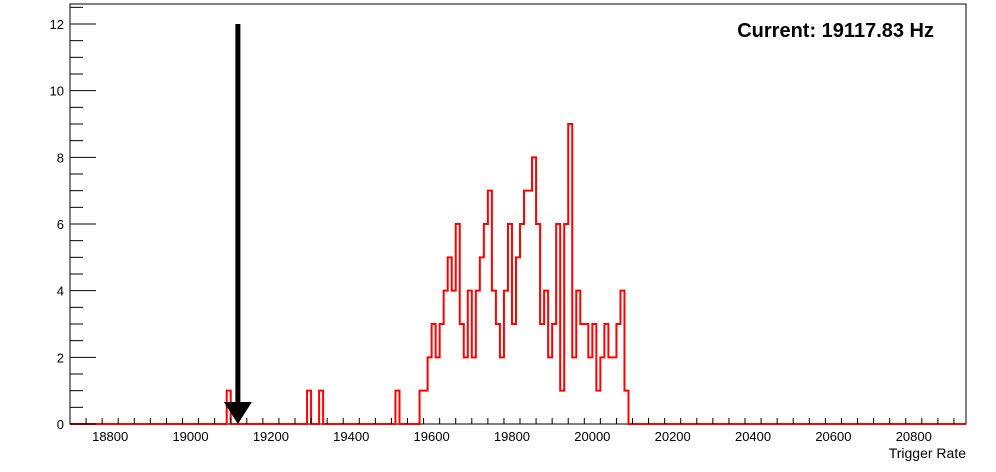 This screenshot has height=472, width=996. What do you see at coordinates (237, 413) in the screenshot?
I see `arrow-head` at bounding box center [237, 413].